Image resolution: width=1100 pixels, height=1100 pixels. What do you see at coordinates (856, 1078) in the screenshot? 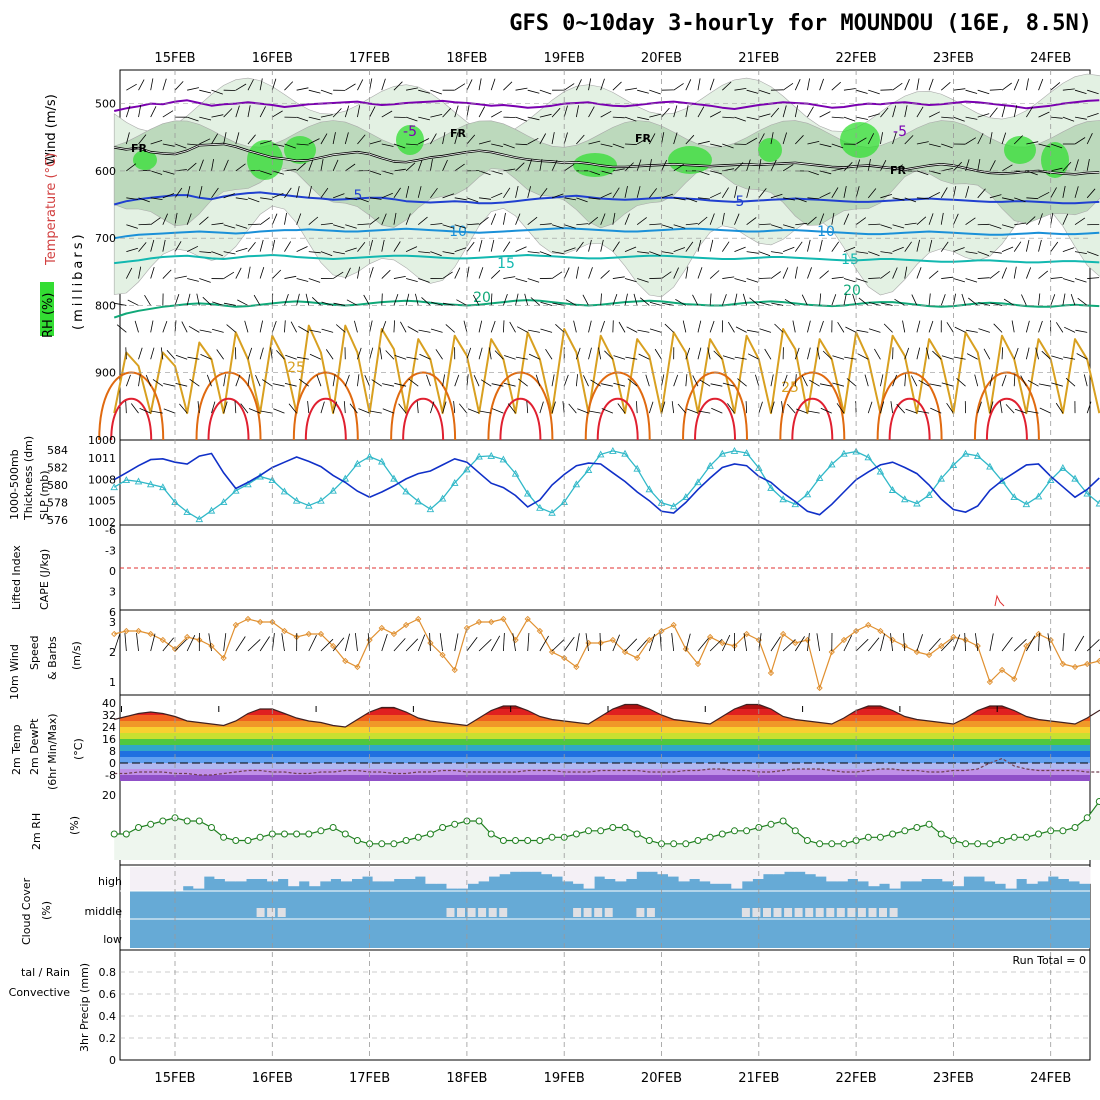
I see `day-label-bottom: 22FEB` at bounding box center [856, 1078].